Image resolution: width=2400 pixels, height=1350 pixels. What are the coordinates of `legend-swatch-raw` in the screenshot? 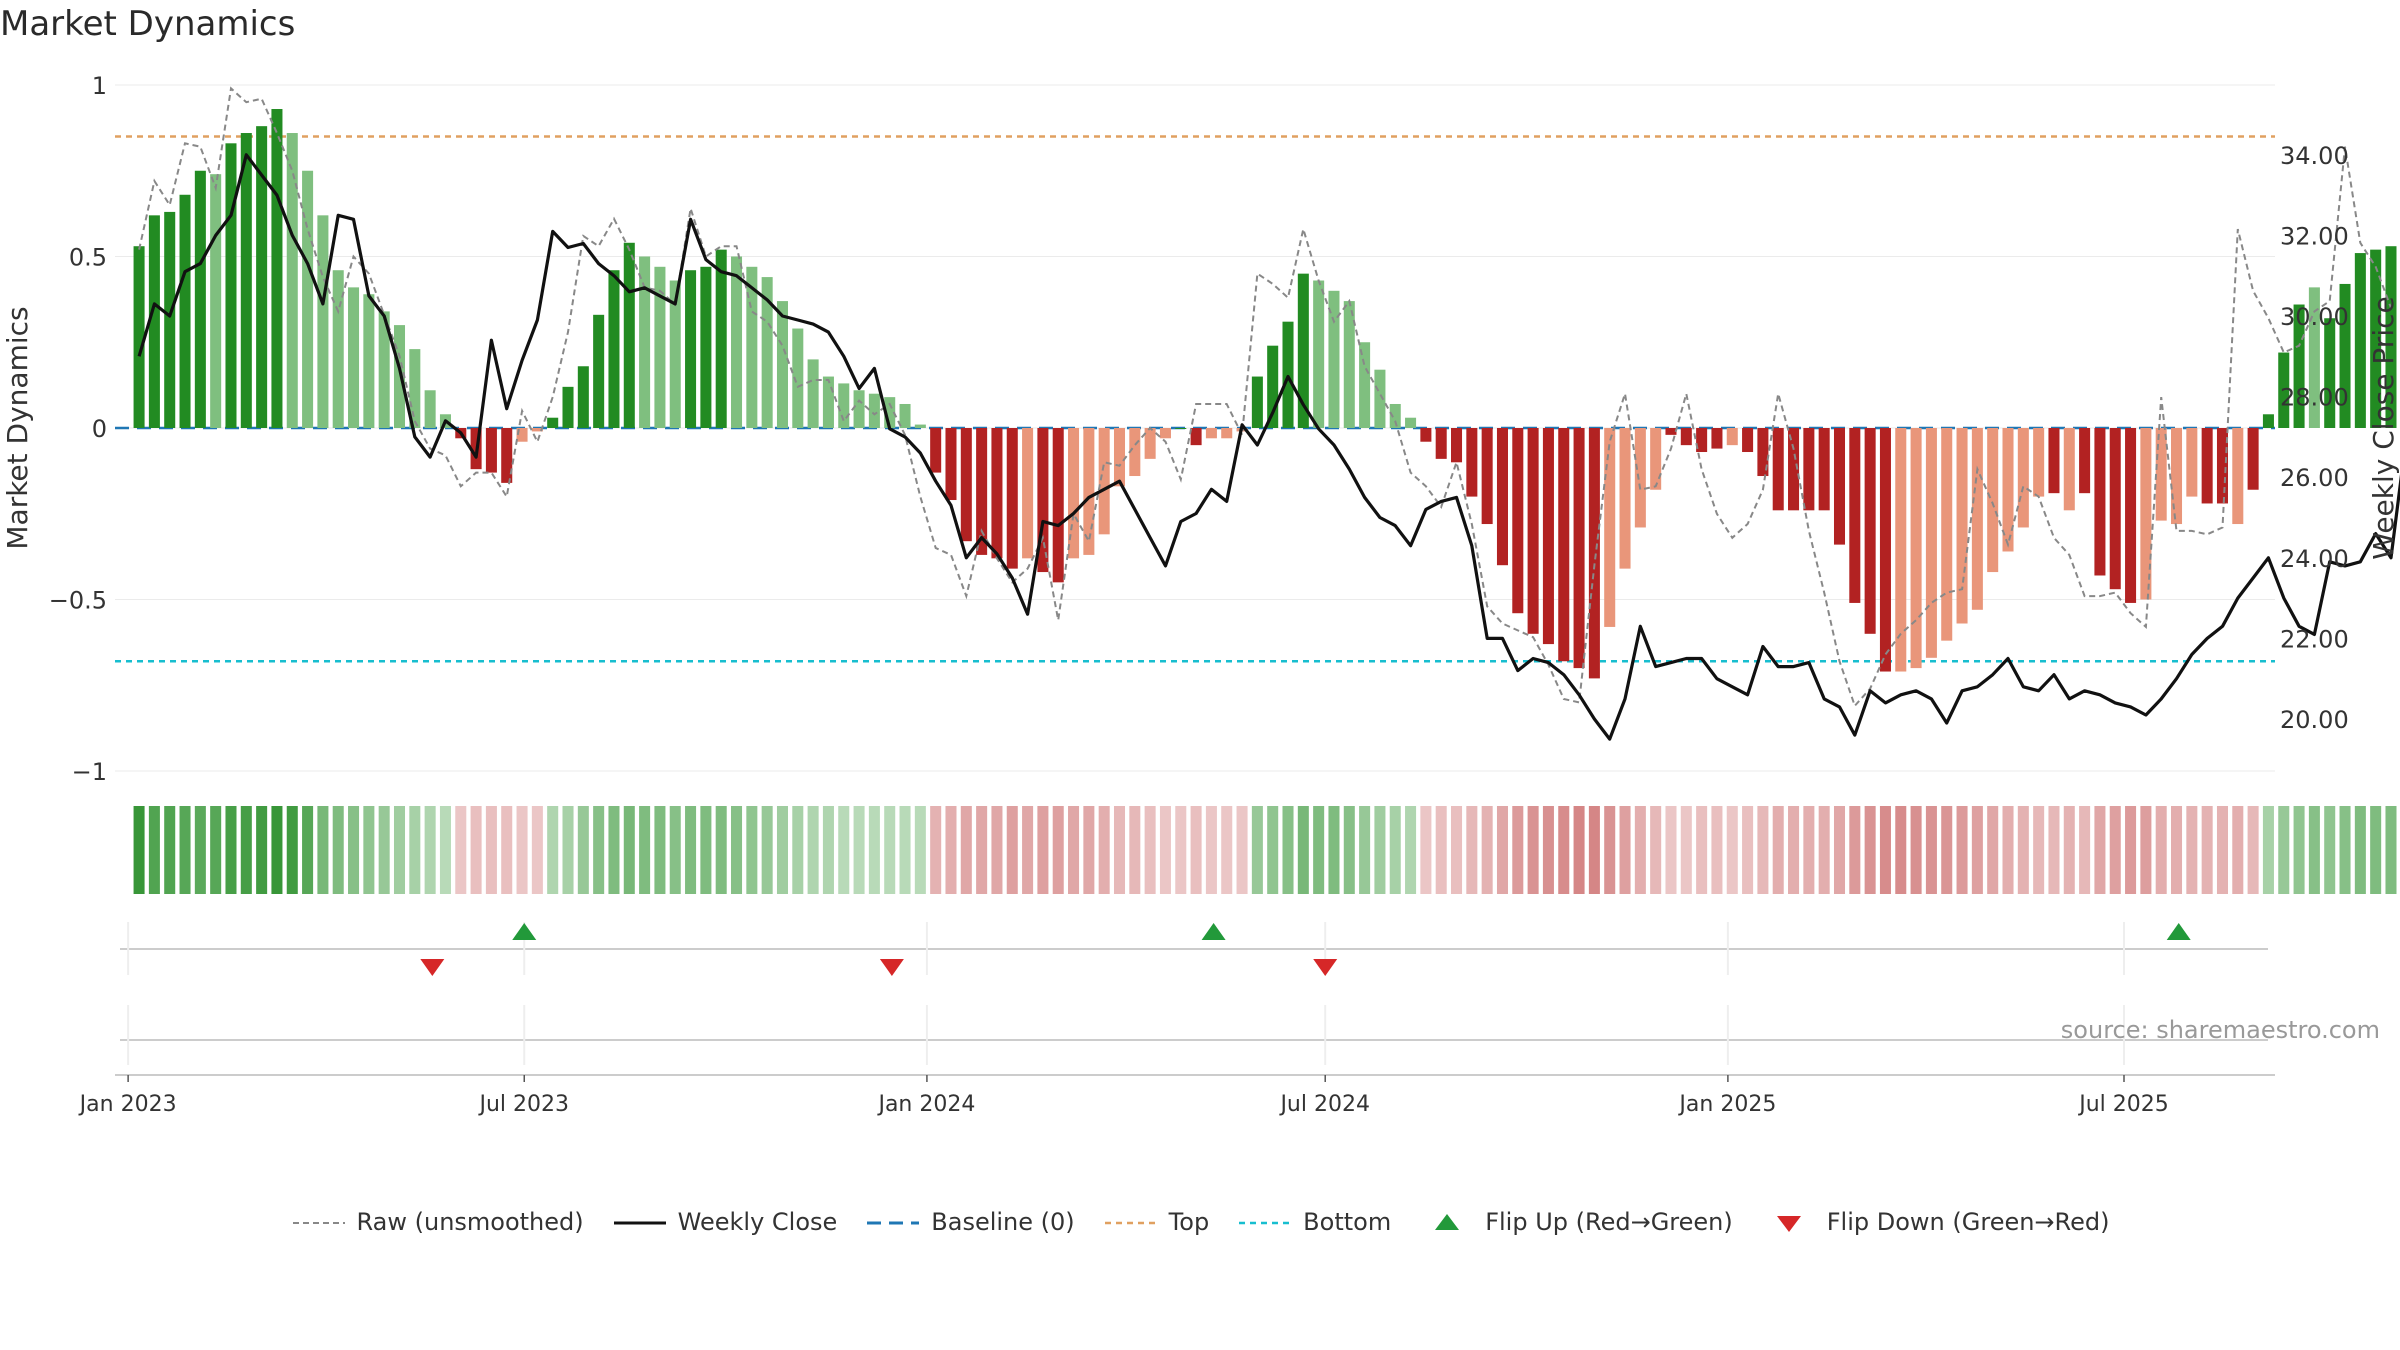 It's located at (318, 1223).